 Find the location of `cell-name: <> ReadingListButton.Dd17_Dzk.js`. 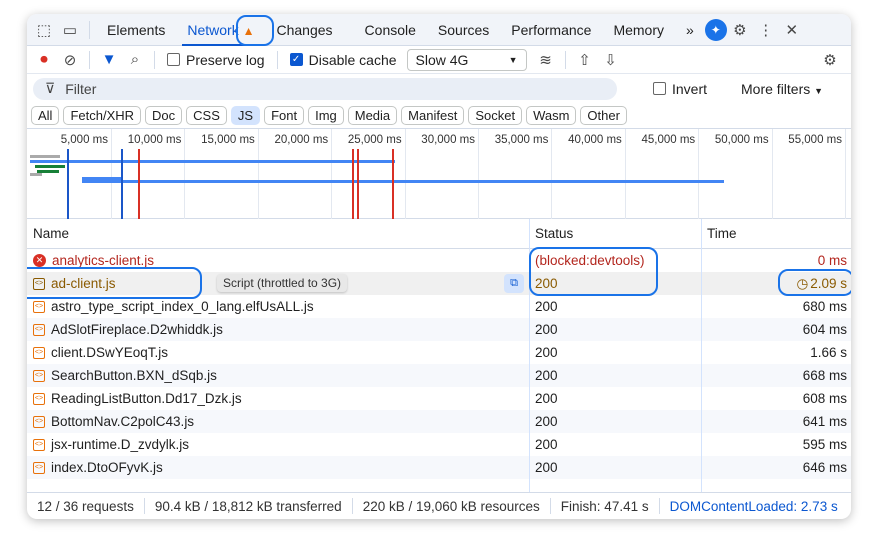

cell-name: <> ReadingListButton.Dd17_Dzk.js is located at coordinates (134, 398).